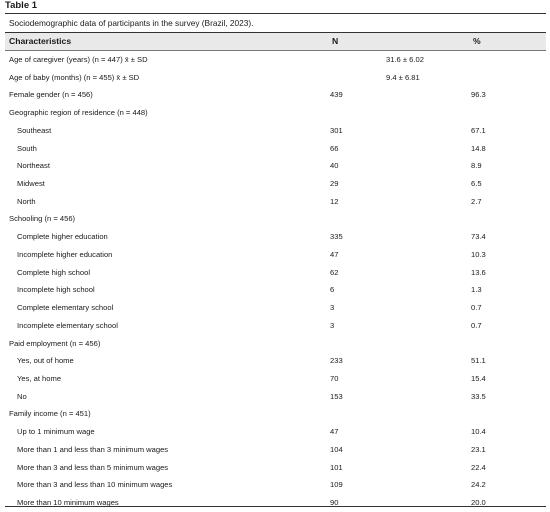 The image size is (550, 512). I want to click on row-sublabel: Yes, out of home, so click(45, 361).